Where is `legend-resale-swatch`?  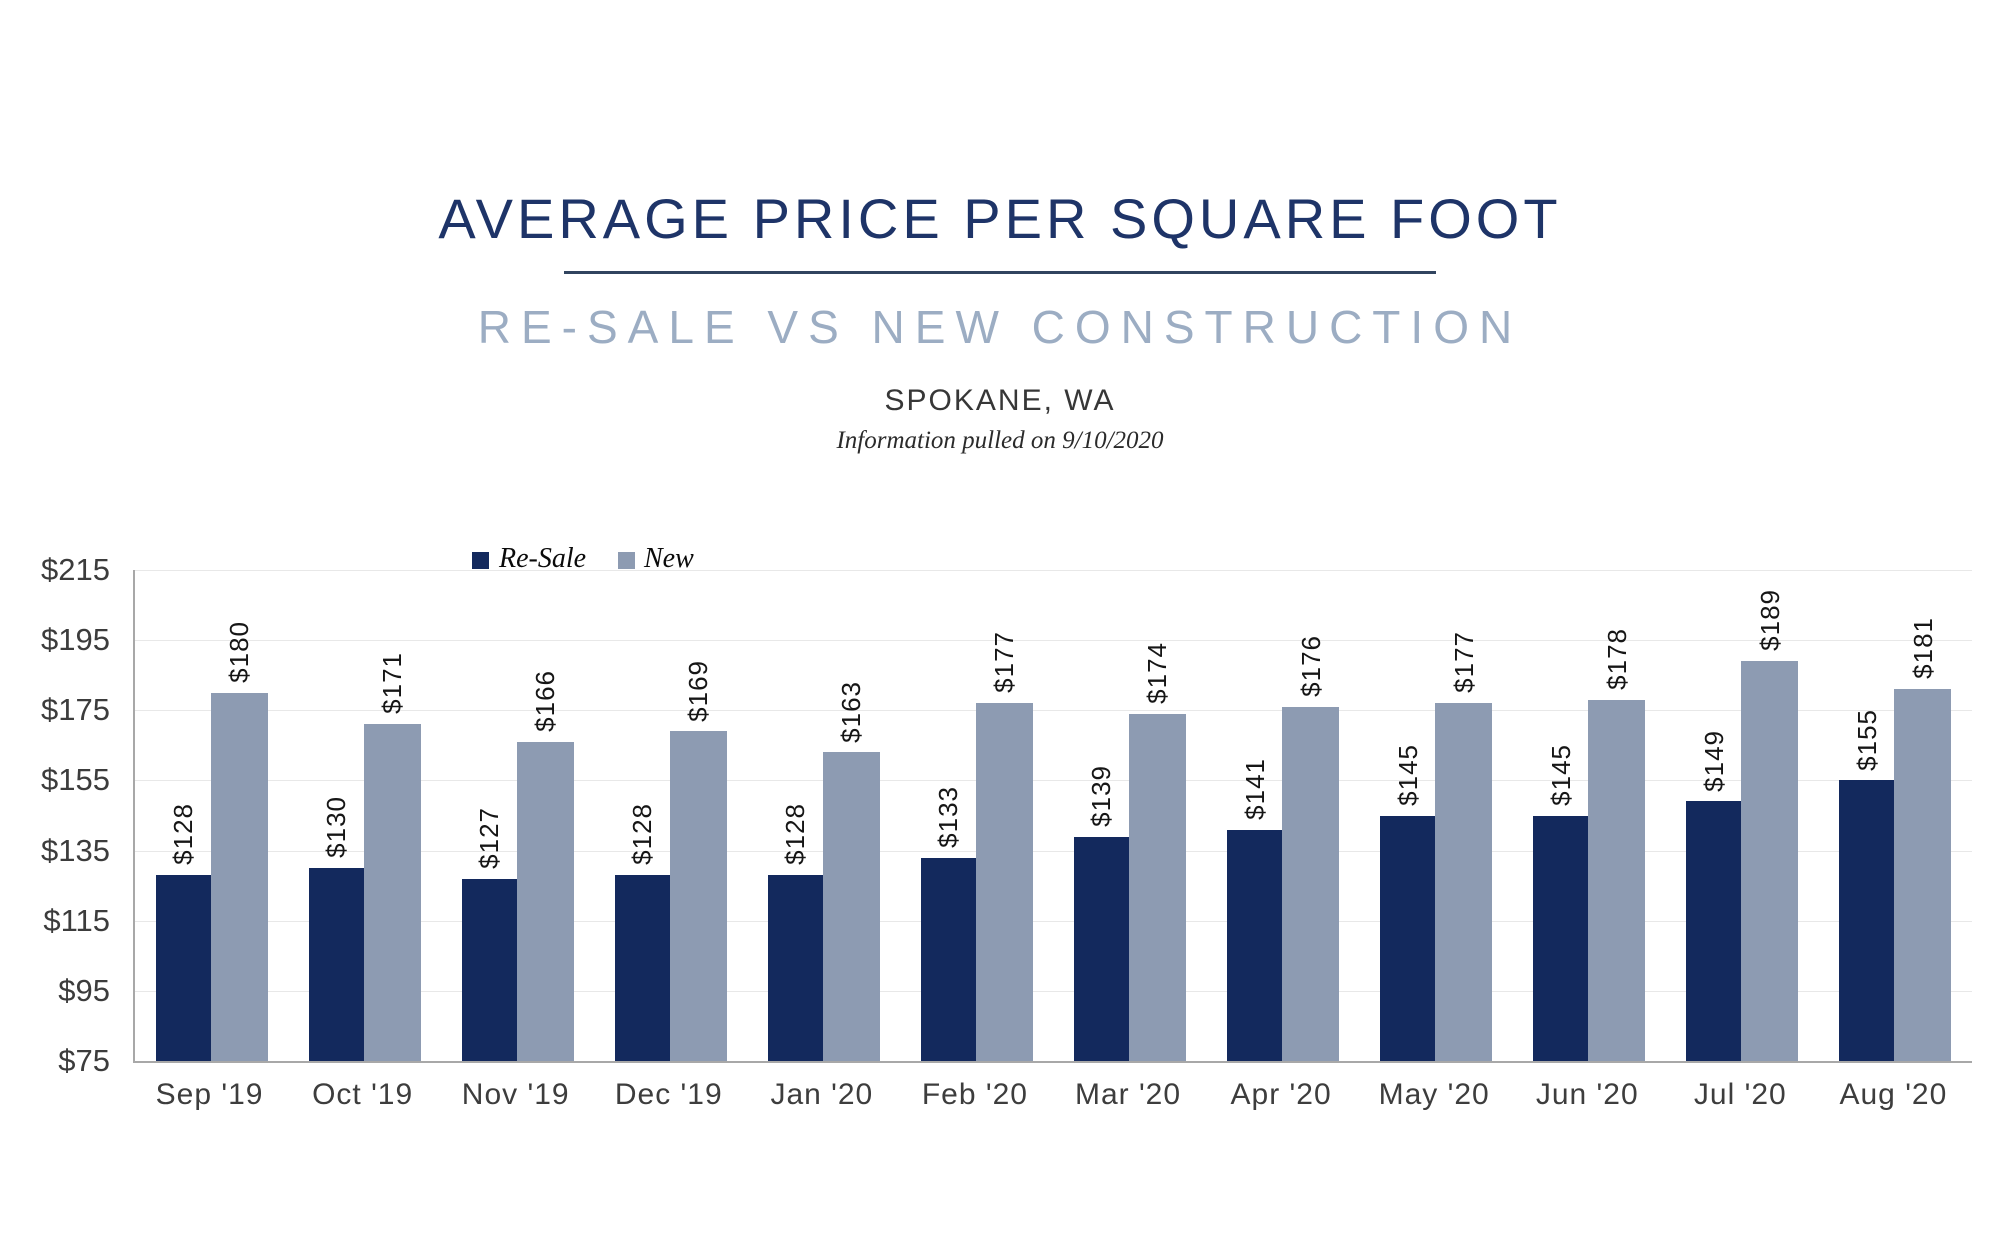 legend-resale-swatch is located at coordinates (480, 560).